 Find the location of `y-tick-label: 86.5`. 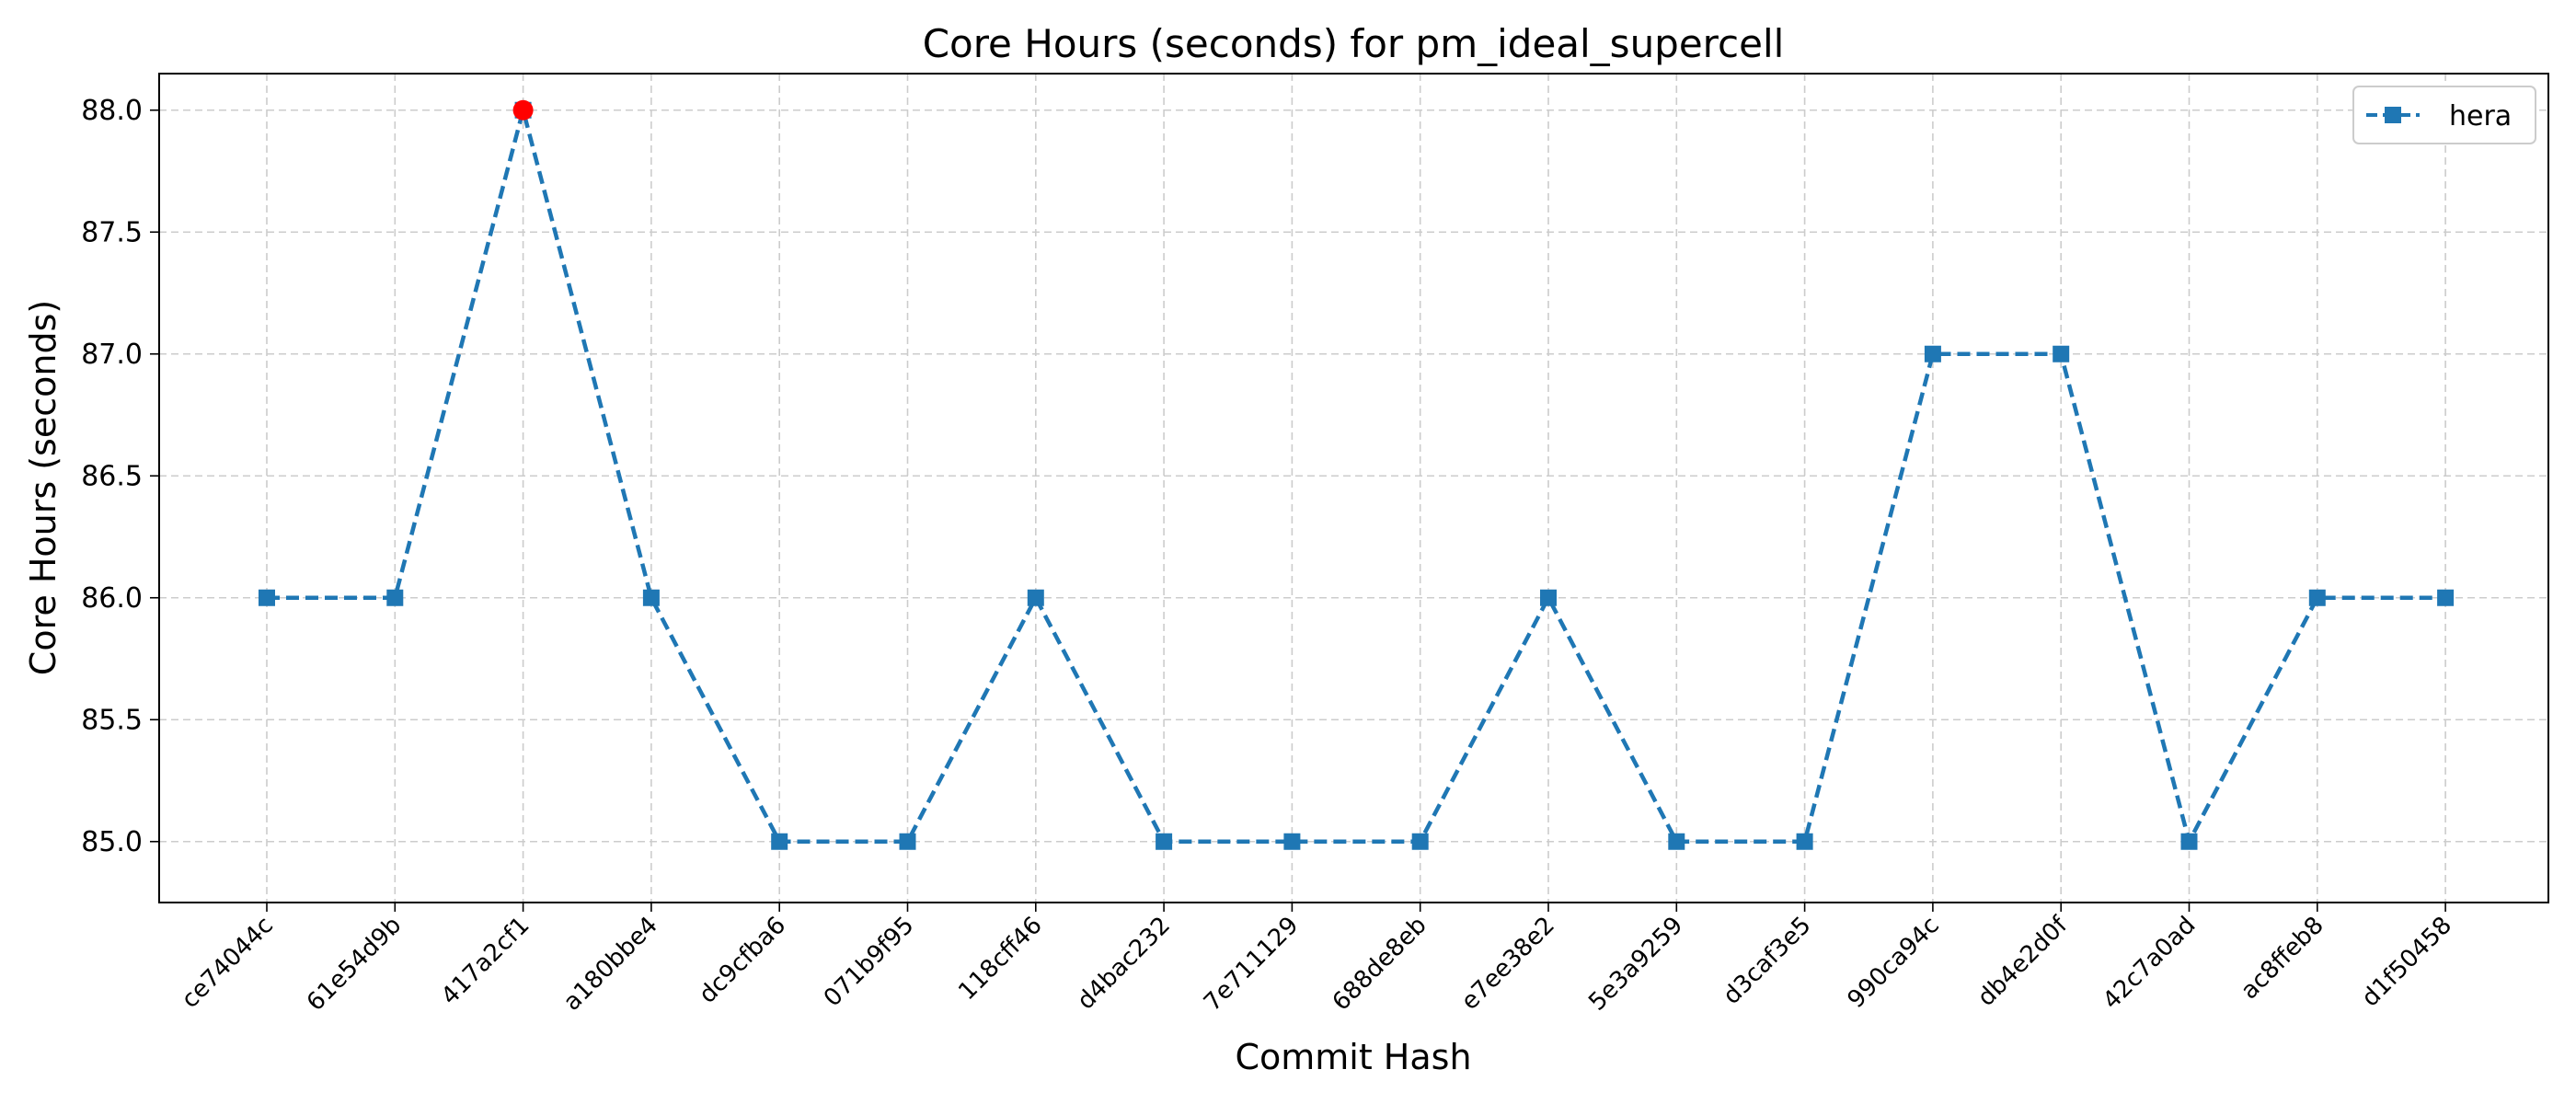

y-tick-label: 86.5 is located at coordinates (112, 476).